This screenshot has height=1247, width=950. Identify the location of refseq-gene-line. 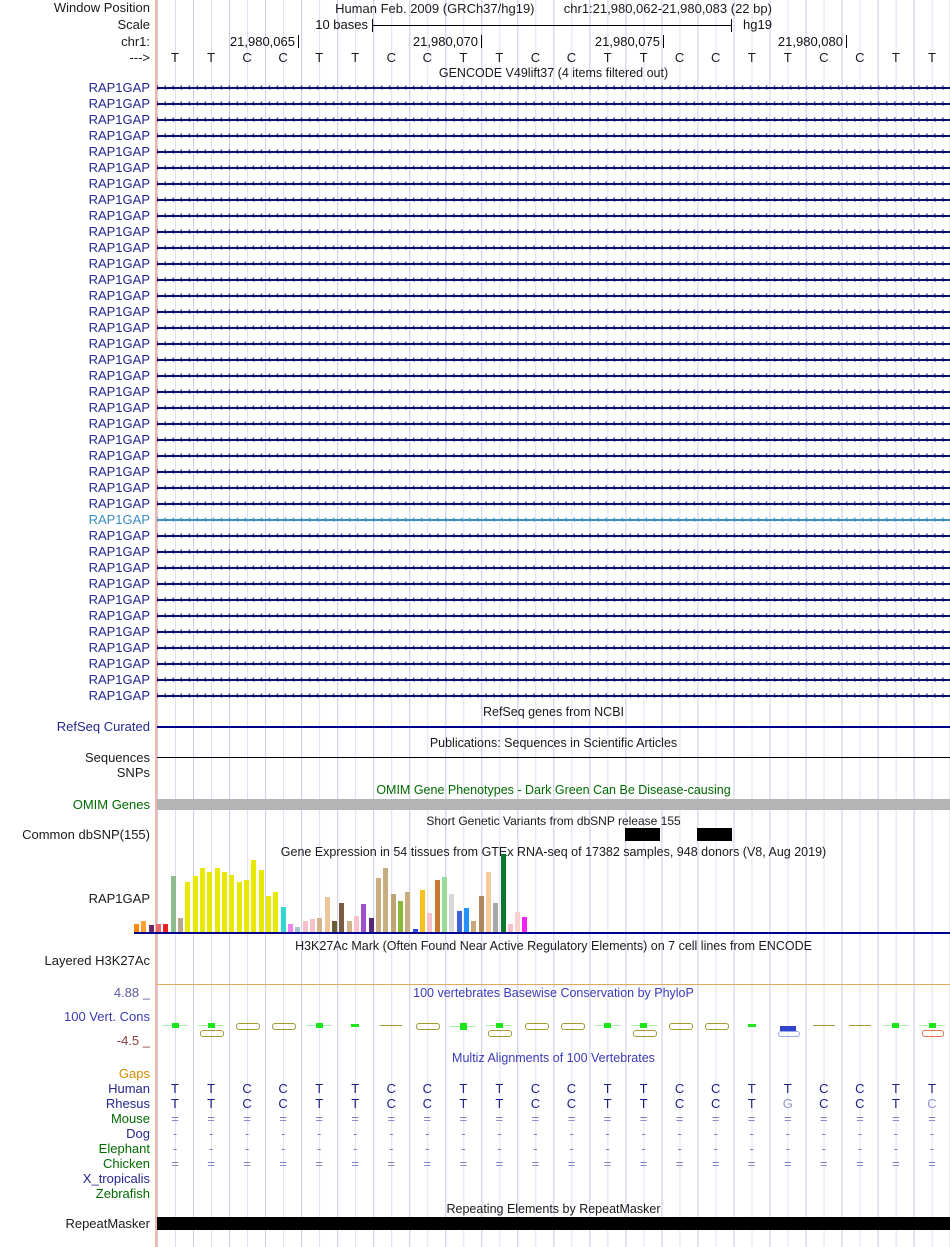
(553, 727).